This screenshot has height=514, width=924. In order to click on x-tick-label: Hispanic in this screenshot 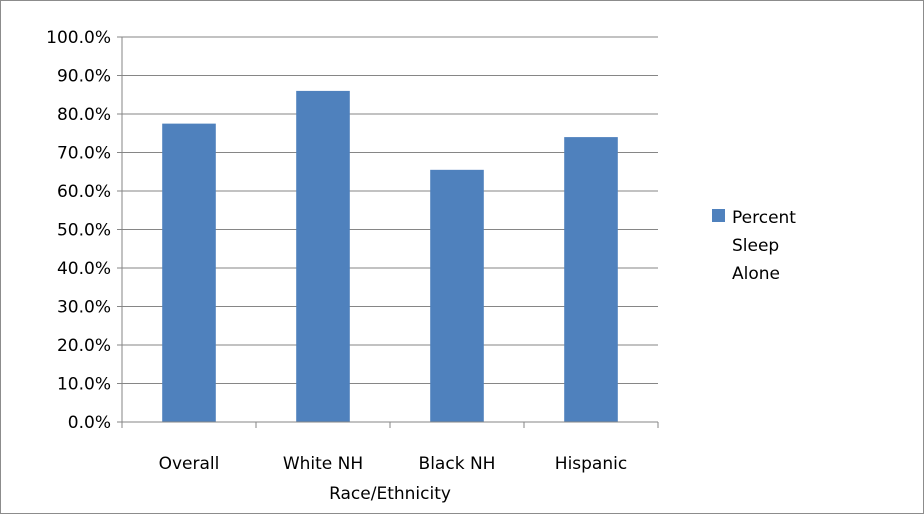, I will do `click(591, 464)`.